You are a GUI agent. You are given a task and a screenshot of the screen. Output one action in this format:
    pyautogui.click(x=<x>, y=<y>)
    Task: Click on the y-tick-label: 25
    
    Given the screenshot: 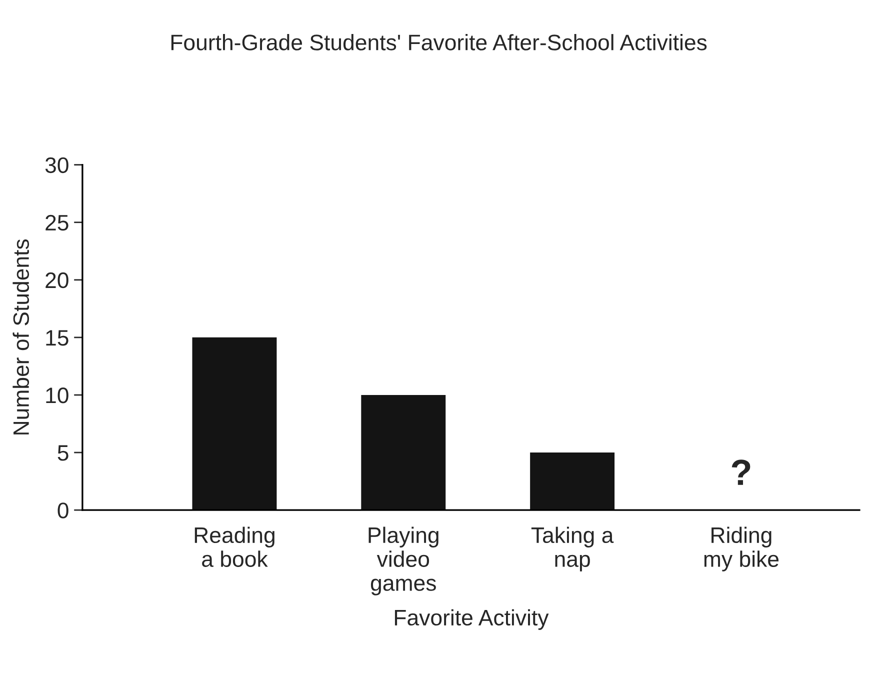 What is the action you would take?
    pyautogui.click(x=57, y=222)
    